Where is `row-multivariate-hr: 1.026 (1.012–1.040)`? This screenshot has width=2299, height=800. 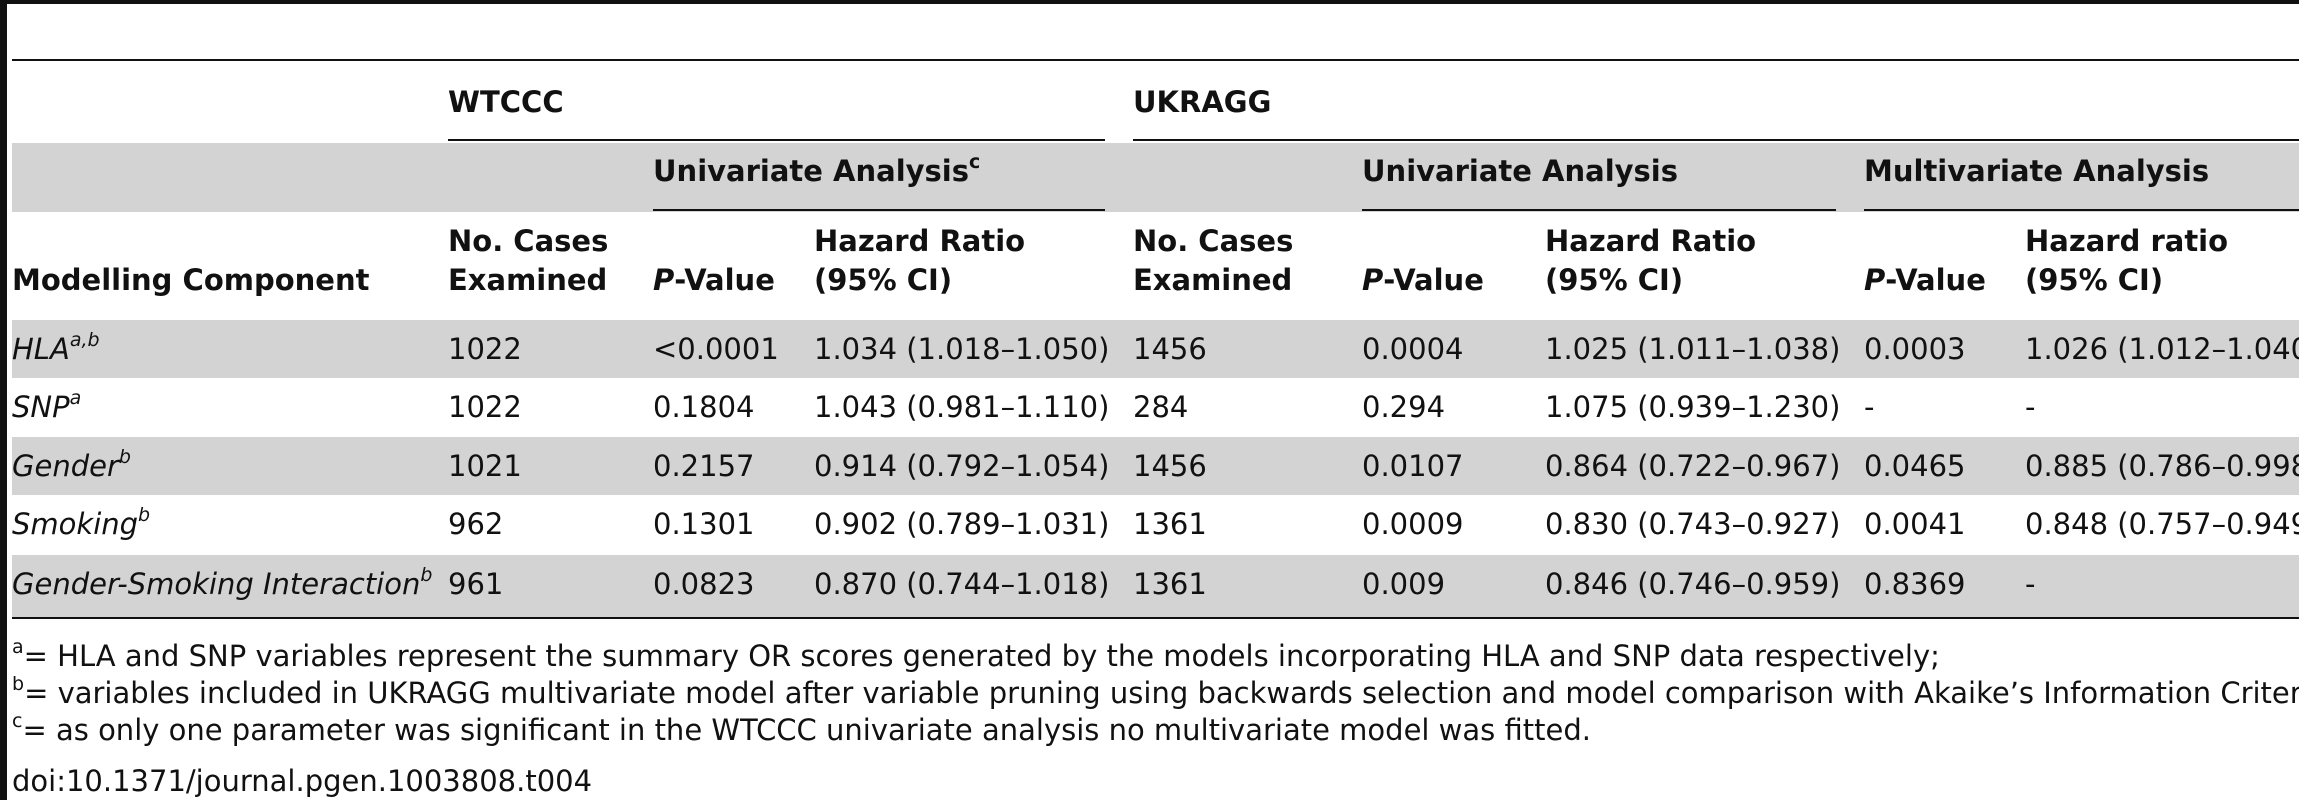
row-multivariate-hr: 1.026 (1.012–1.040) is located at coordinates (2162, 349).